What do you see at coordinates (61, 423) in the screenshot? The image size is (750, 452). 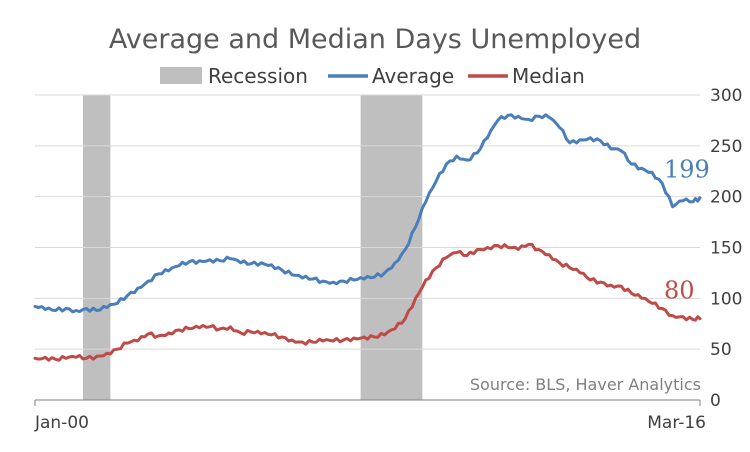 I see `x-tick-label-start: Jan-00` at bounding box center [61, 423].